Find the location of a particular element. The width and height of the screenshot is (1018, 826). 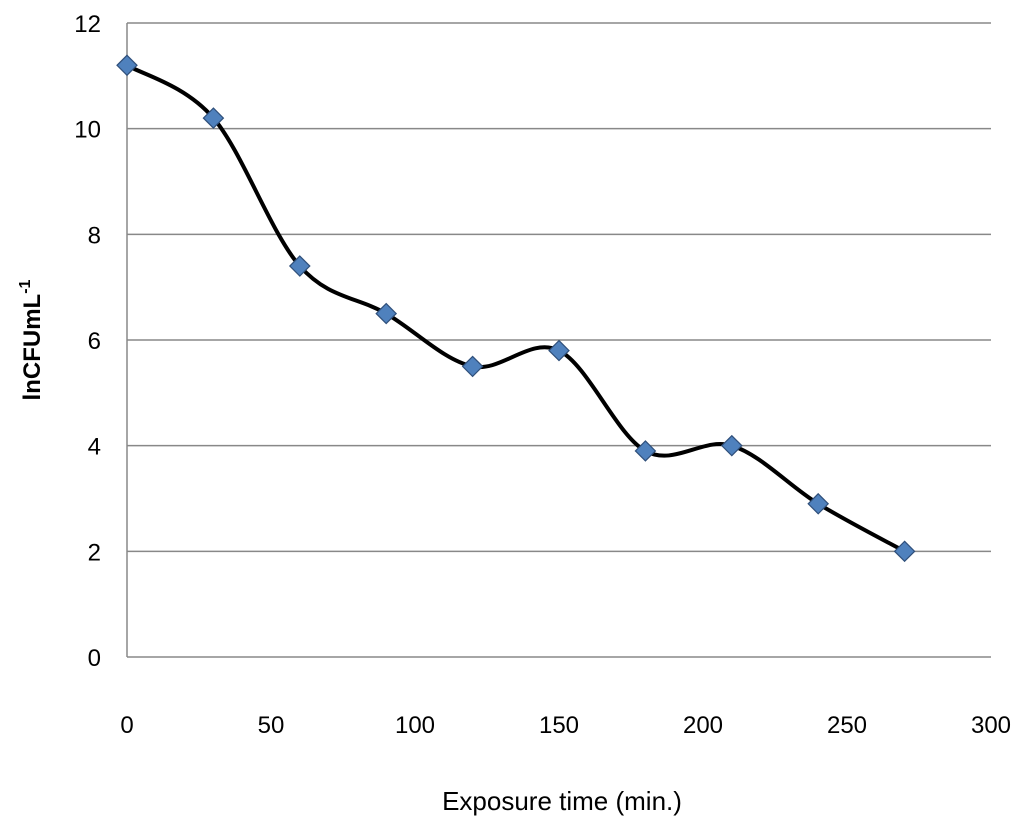

x-tick-label: 0 is located at coordinates (126, 725).